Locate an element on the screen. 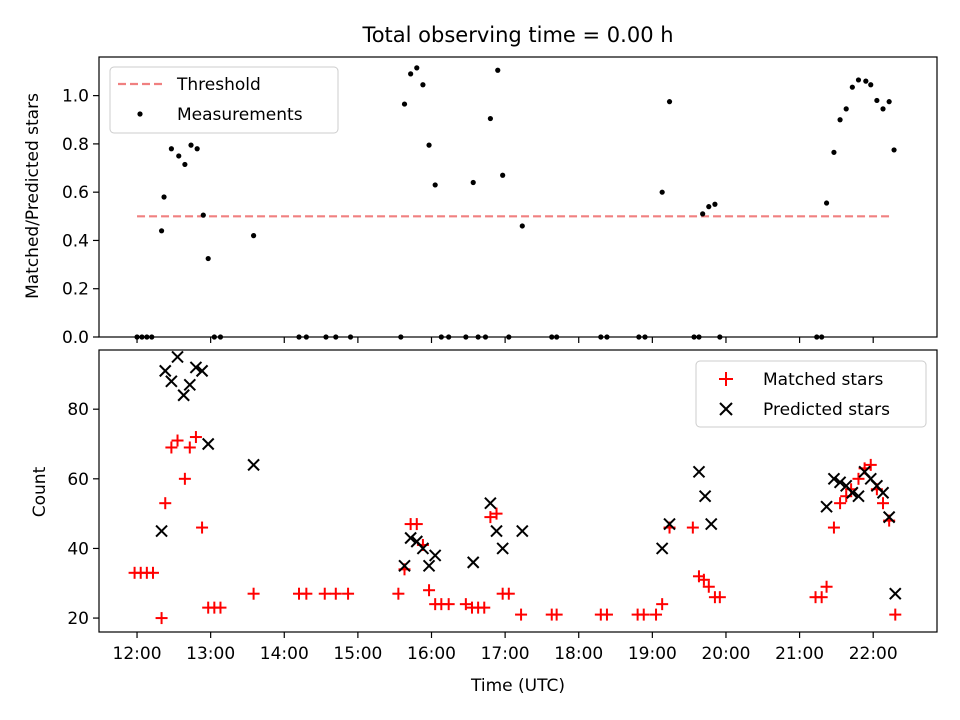 The image size is (960, 720). time-x-tick-label: 22:00 is located at coordinates (873, 654).